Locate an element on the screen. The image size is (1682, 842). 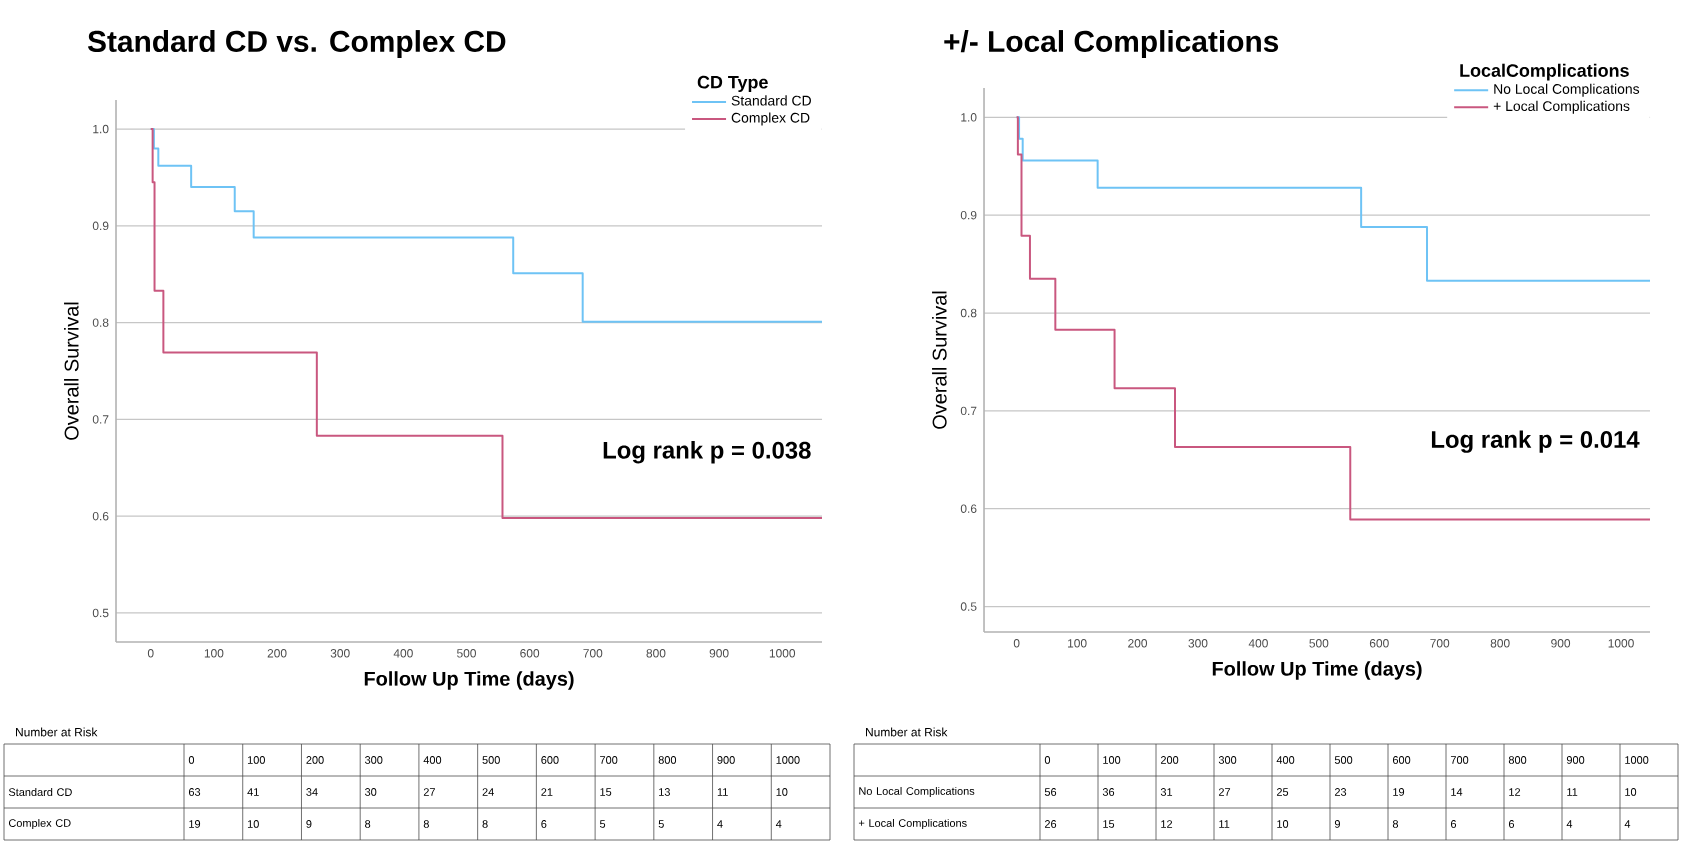
chart-title: Standard CD vs. Complex CD is located at coordinates (296, 44).